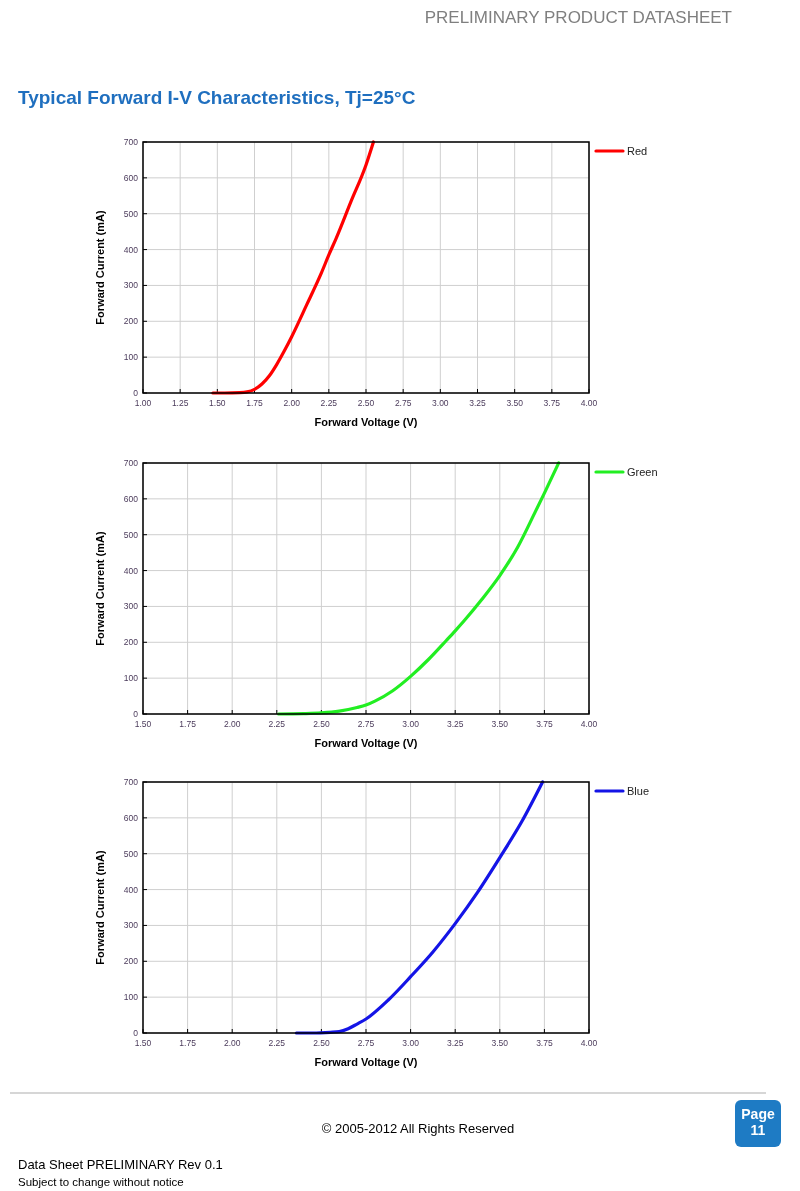 Image resolution: width=800 pixels, height=1191 pixels. What do you see at coordinates (638, 791) in the screenshot?
I see `legend-label: Blue` at bounding box center [638, 791].